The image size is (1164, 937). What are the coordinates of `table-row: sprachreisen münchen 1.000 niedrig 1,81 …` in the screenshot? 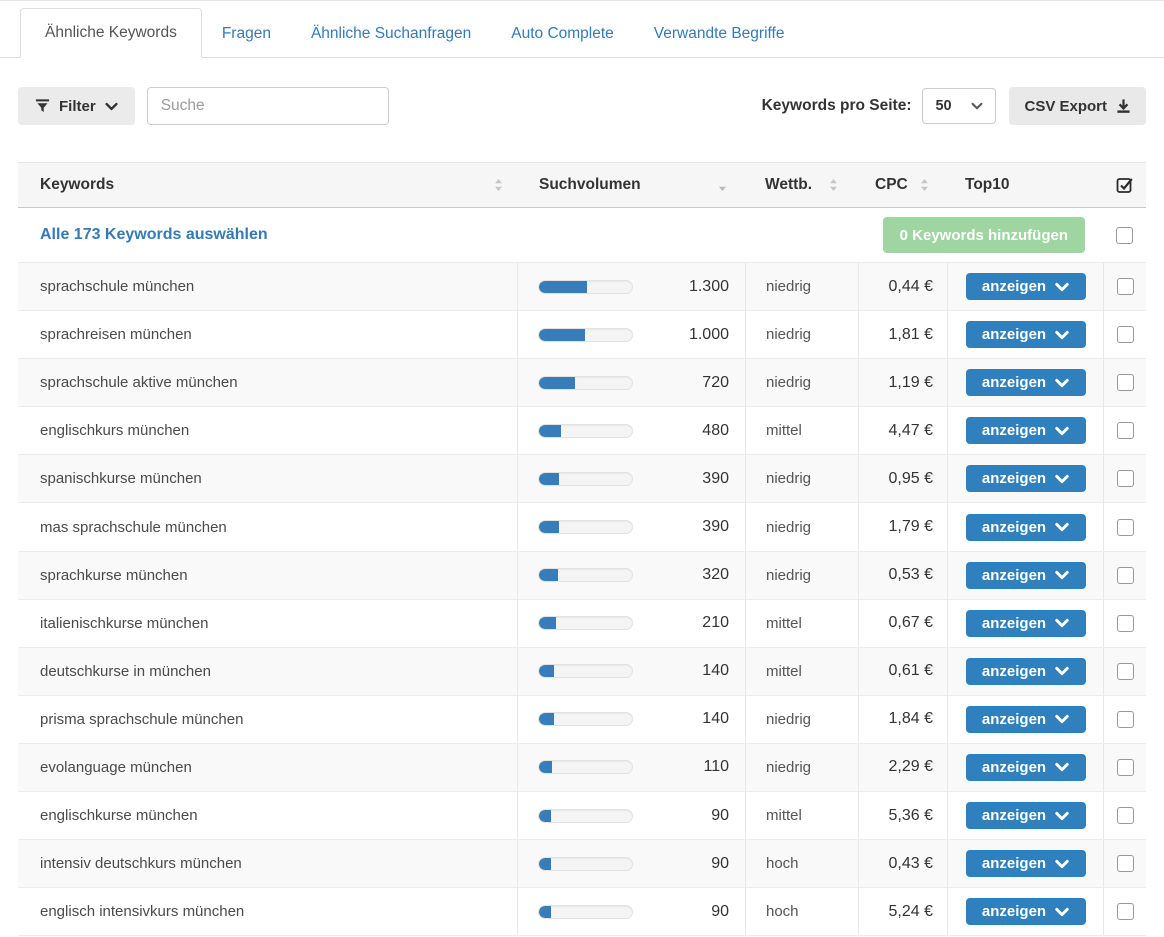 It's located at (582, 335).